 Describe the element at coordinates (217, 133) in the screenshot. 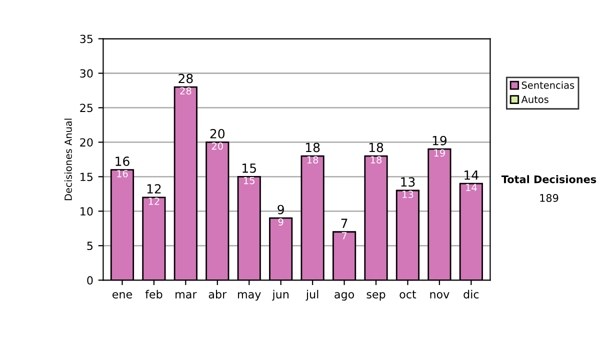

I see `total-label: 20` at that location.